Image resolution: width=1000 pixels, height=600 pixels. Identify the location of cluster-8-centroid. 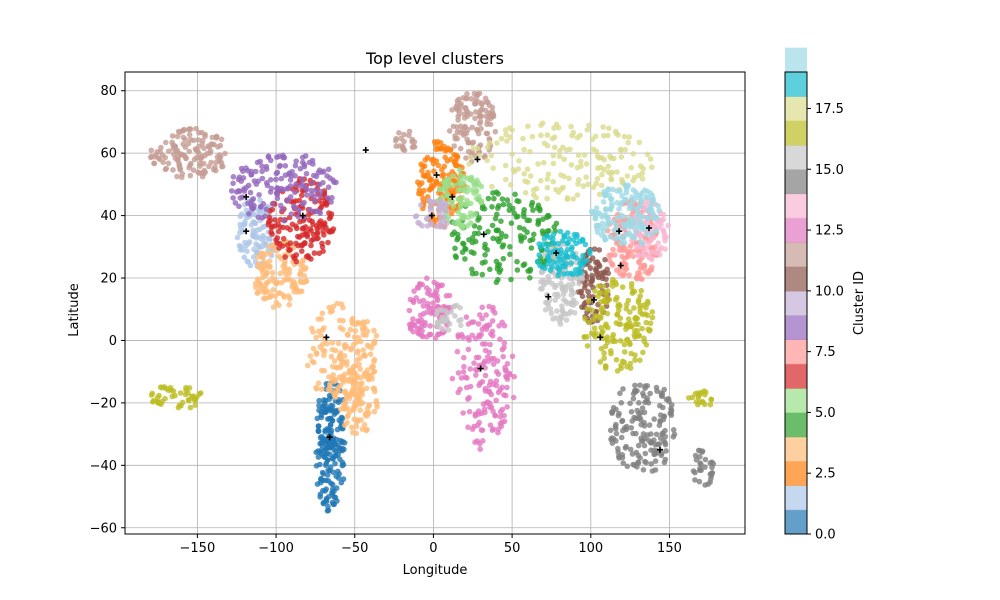
(246, 196).